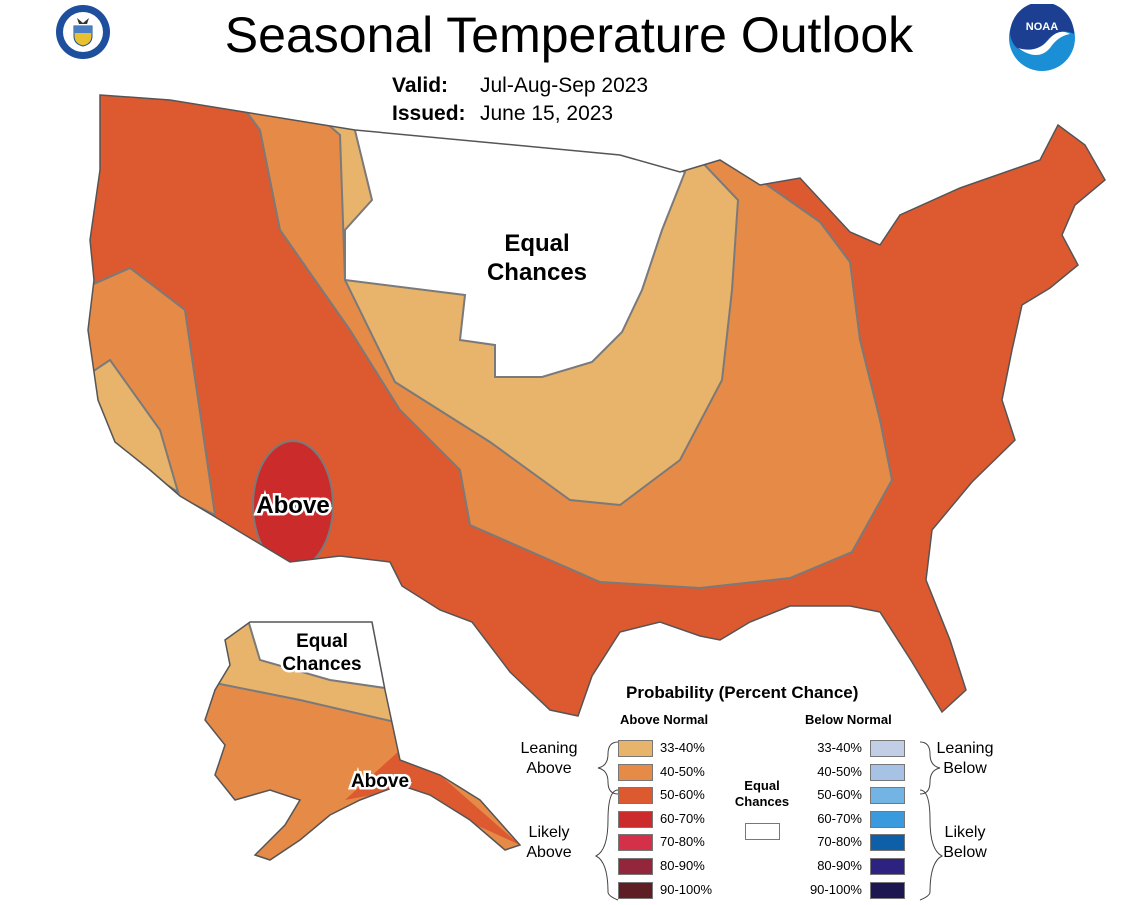 Image resolution: width=1138 pixels, height=905 pixels. I want to click on likely-below-label: Likely Below, so click(965, 842).